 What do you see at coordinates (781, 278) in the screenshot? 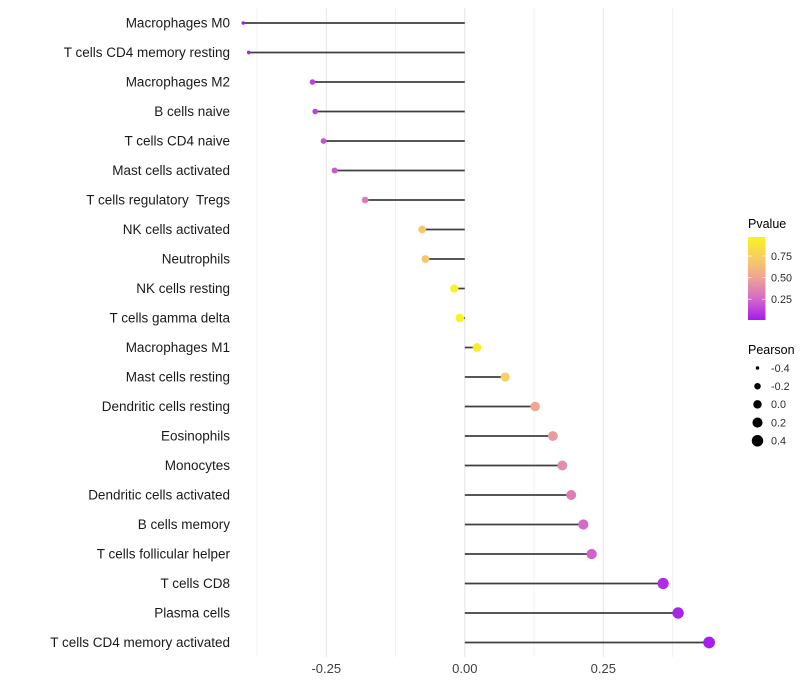
I see `pvalue-tick-label: 0.50` at bounding box center [781, 278].